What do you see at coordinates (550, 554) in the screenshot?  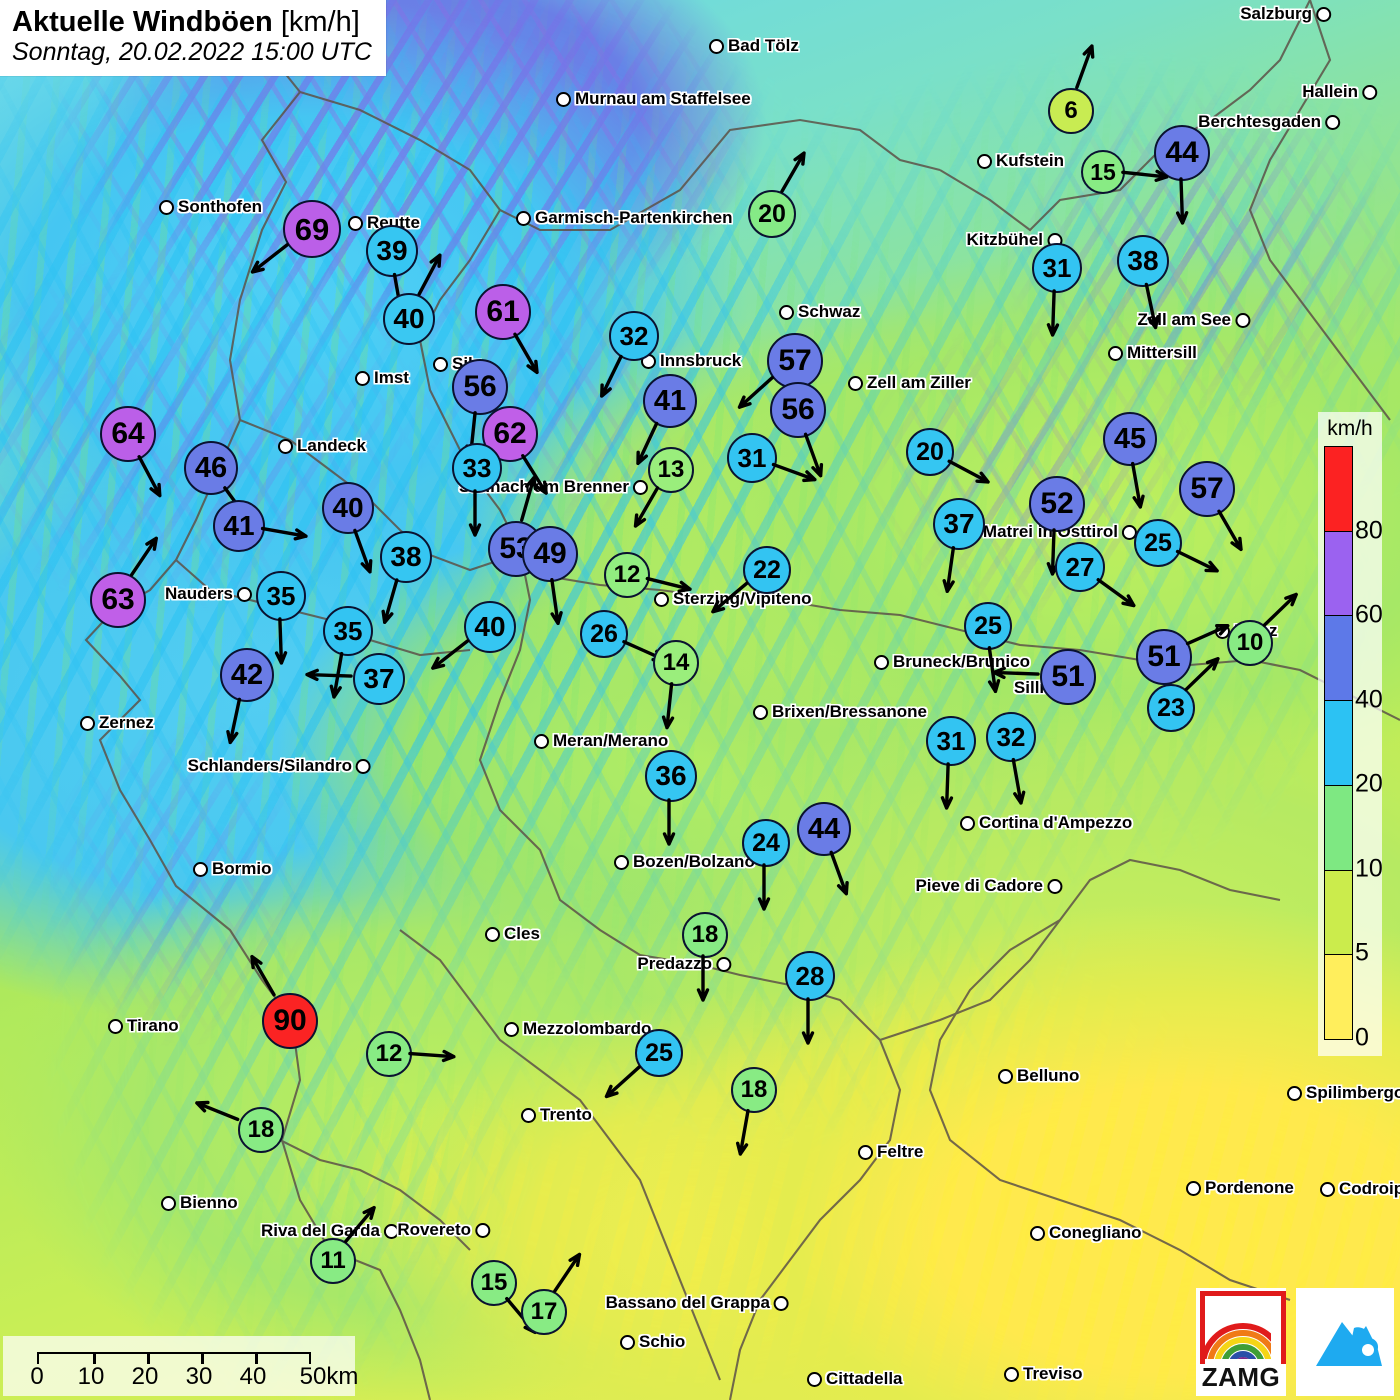 I see `station-value-bubble: 49` at bounding box center [550, 554].